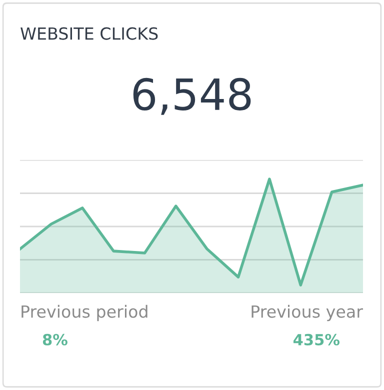  Describe the element at coordinates (192, 96) in the screenshot. I see `text: 6,548` at that location.